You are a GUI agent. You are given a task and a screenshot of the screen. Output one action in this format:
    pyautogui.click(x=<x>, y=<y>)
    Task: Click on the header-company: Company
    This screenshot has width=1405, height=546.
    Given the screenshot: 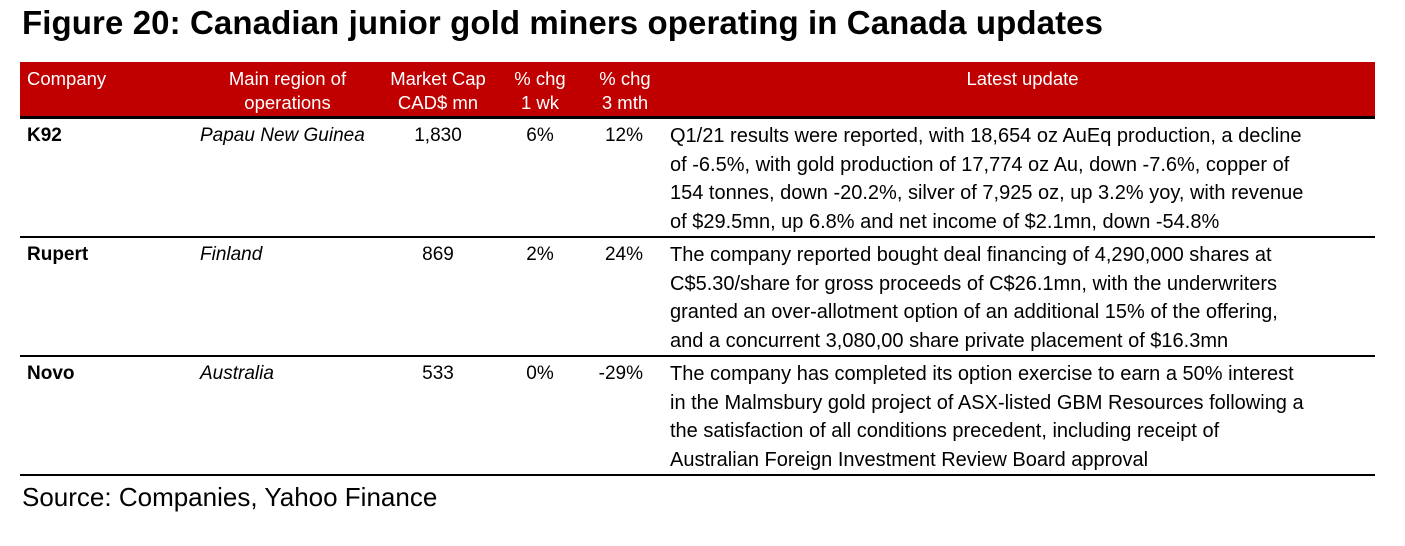 What is the action you would take?
    pyautogui.click(x=67, y=78)
    